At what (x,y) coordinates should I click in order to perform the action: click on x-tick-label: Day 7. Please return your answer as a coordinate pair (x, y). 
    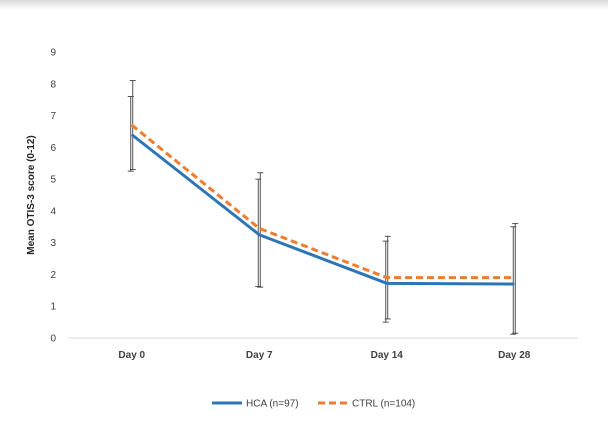
    Looking at the image, I should click on (259, 355).